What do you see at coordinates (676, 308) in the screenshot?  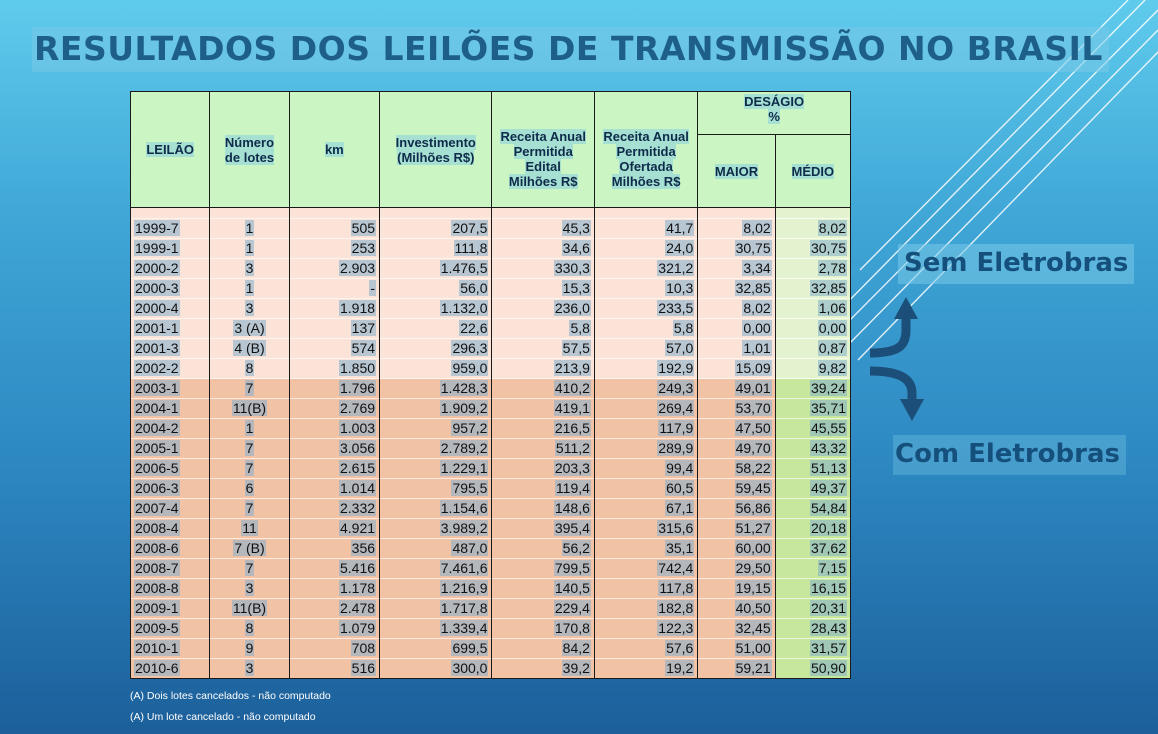 I see `cell-receita-ofertada-value: 233,5` at bounding box center [676, 308].